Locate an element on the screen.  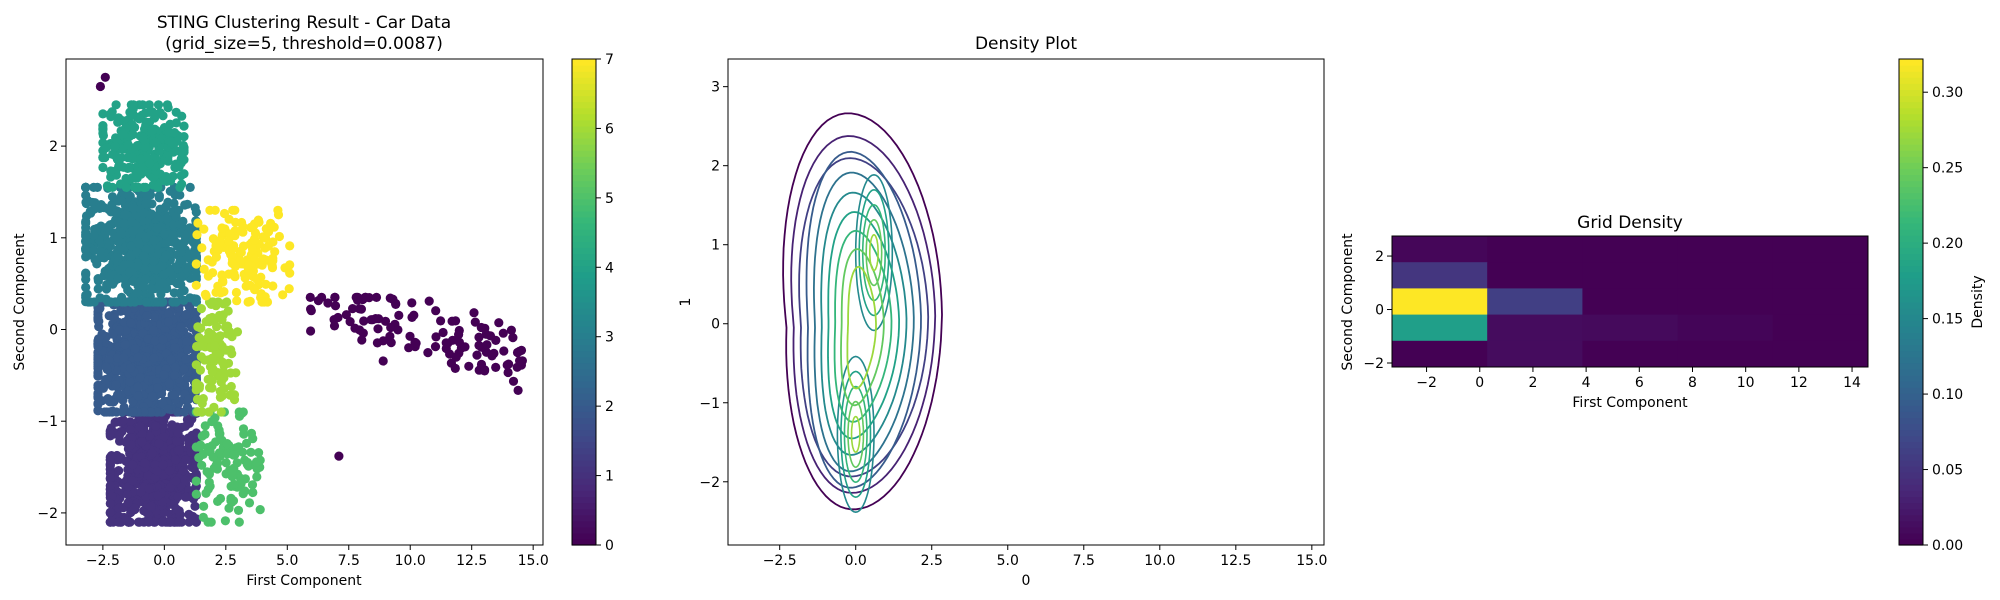
scatter-colorbar-tick-label: 2 is located at coordinates (609, 407).